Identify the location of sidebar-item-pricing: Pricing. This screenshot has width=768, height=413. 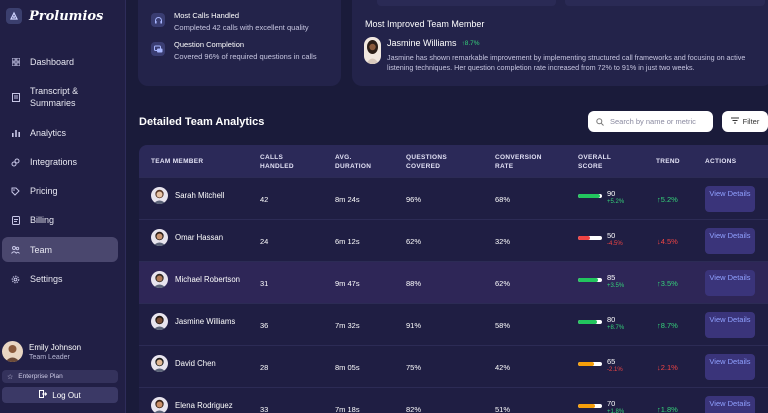
(60, 191).